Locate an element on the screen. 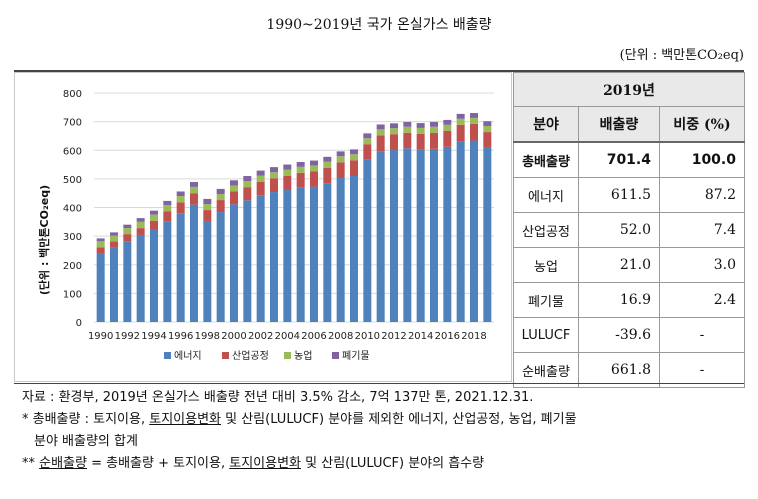  x-tick-label: 2016 is located at coordinates (447, 336).